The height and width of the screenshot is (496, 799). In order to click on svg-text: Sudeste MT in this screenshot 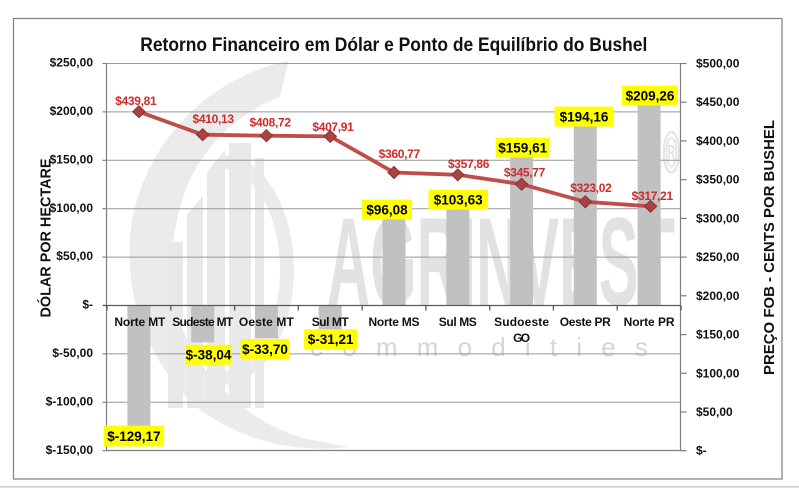, I will do `click(203, 322)`.